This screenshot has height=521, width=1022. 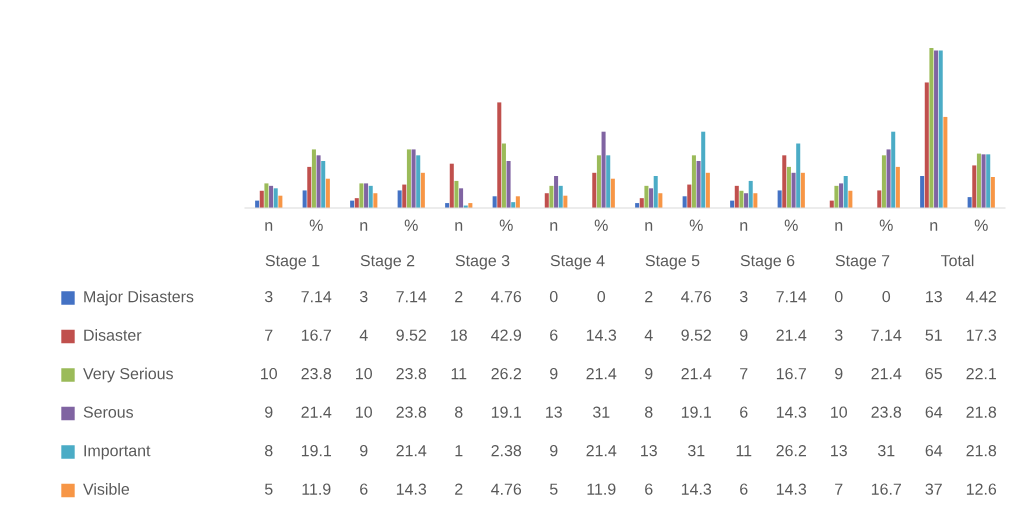 What do you see at coordinates (268, 296) in the screenshot?
I see `data-label: 3` at bounding box center [268, 296].